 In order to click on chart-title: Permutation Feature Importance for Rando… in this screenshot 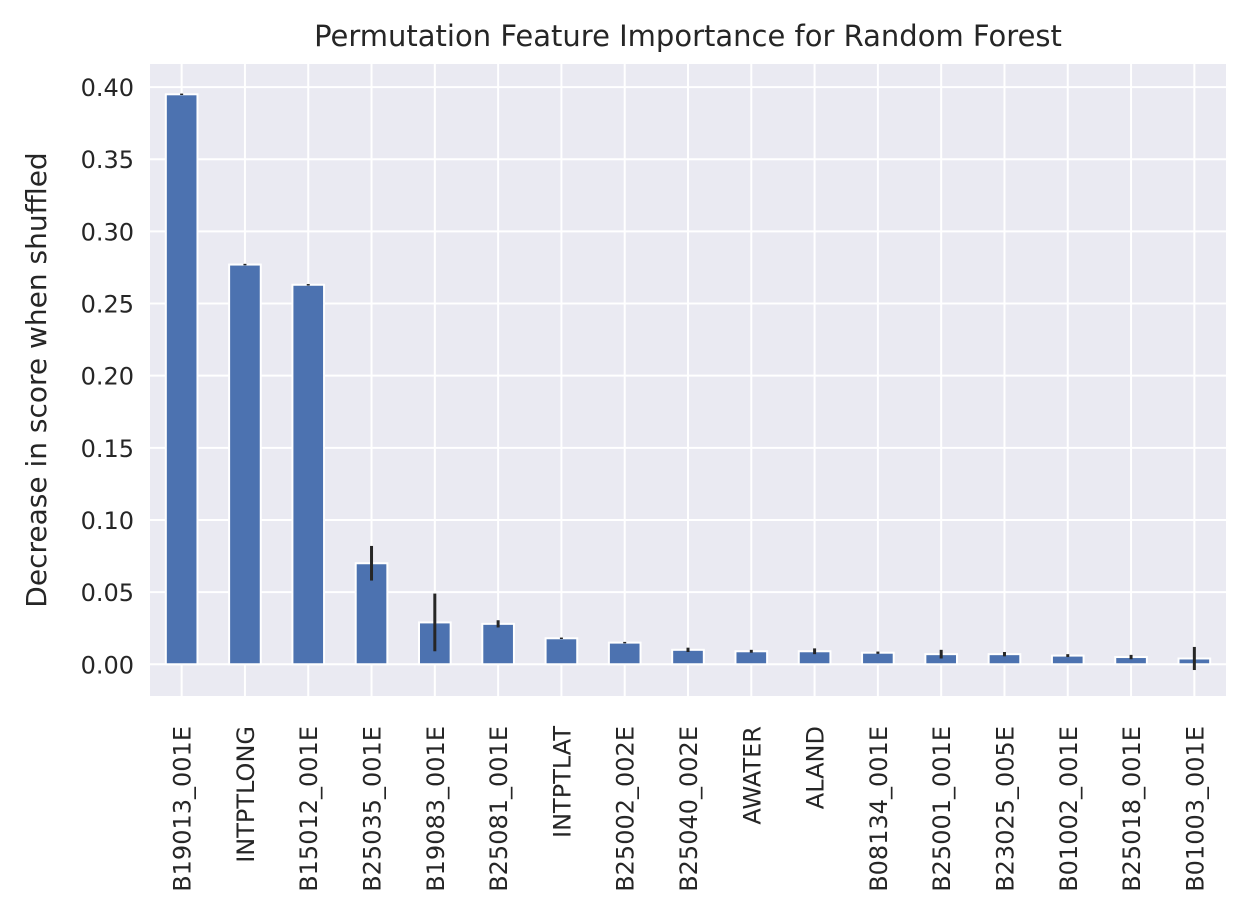, I will do `click(688, 36)`.